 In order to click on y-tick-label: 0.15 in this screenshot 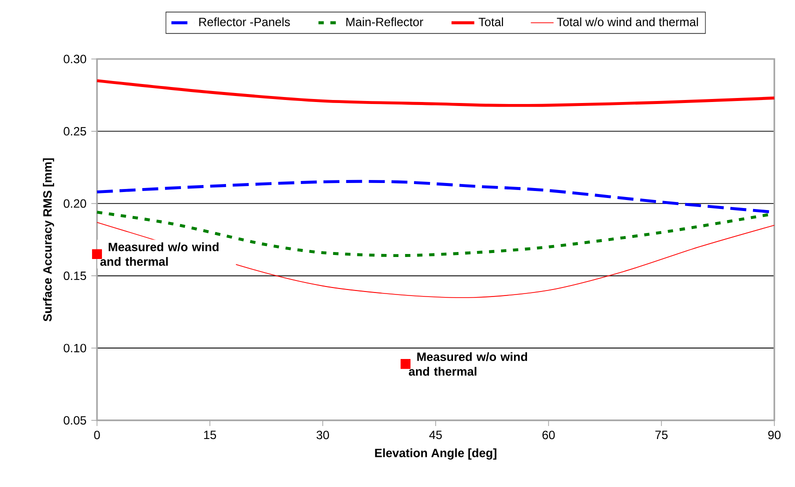, I will do `click(75, 276)`.